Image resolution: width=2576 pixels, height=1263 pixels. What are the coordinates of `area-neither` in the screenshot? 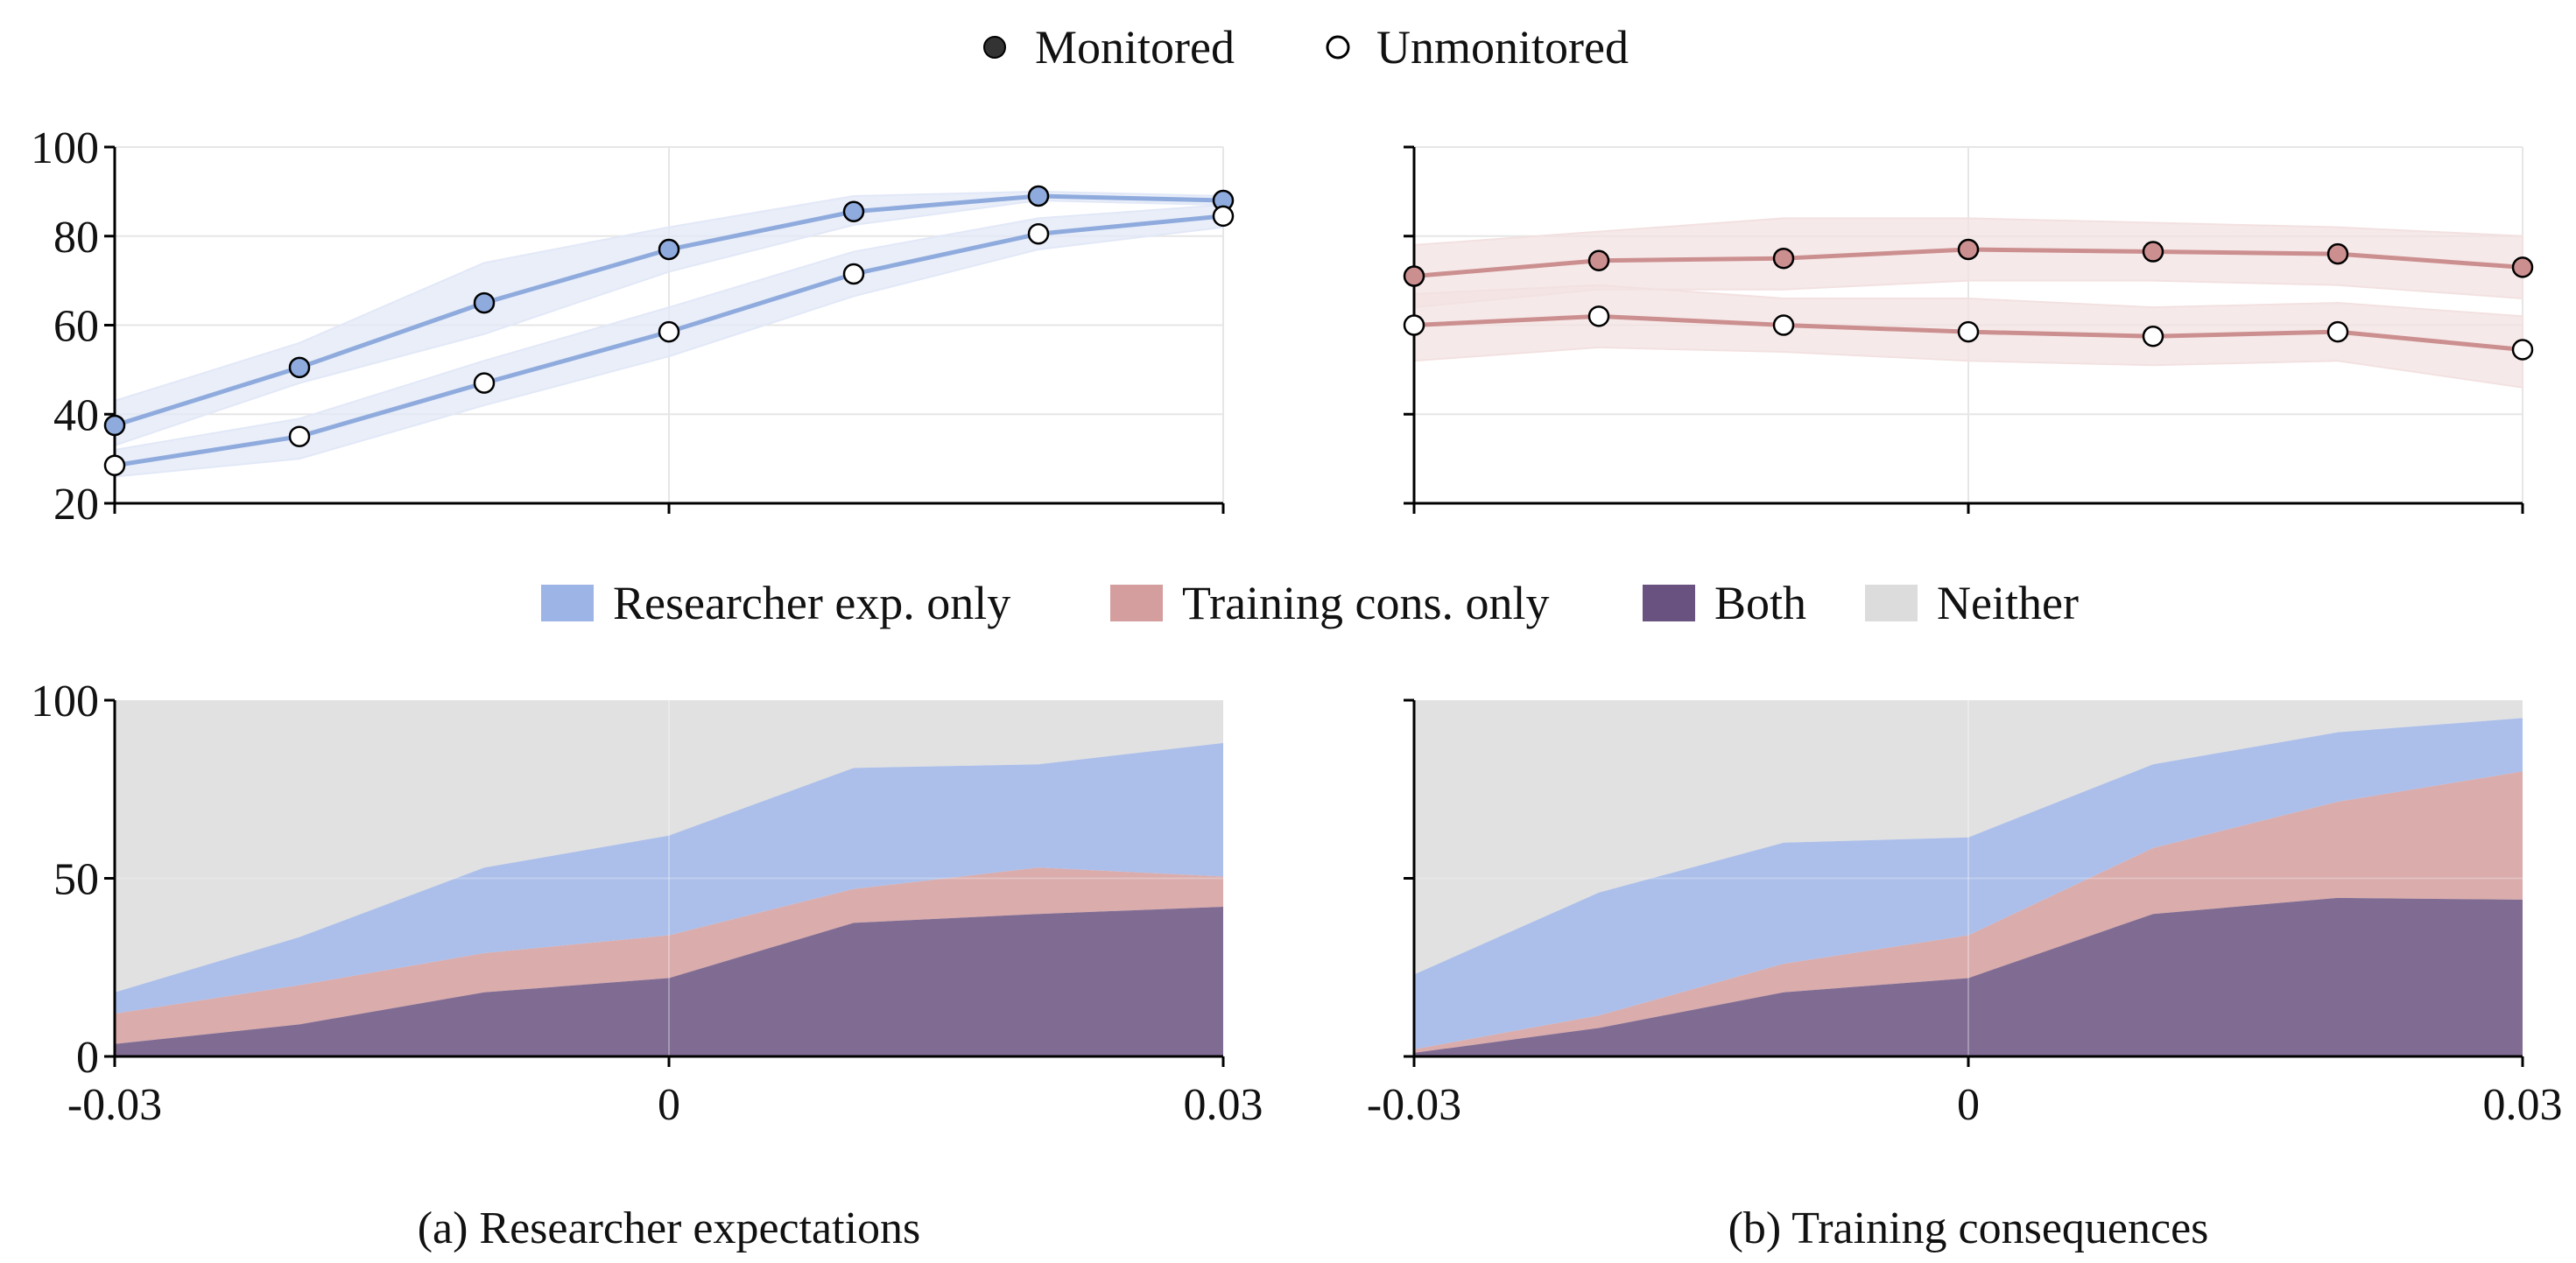 It's located at (669, 846).